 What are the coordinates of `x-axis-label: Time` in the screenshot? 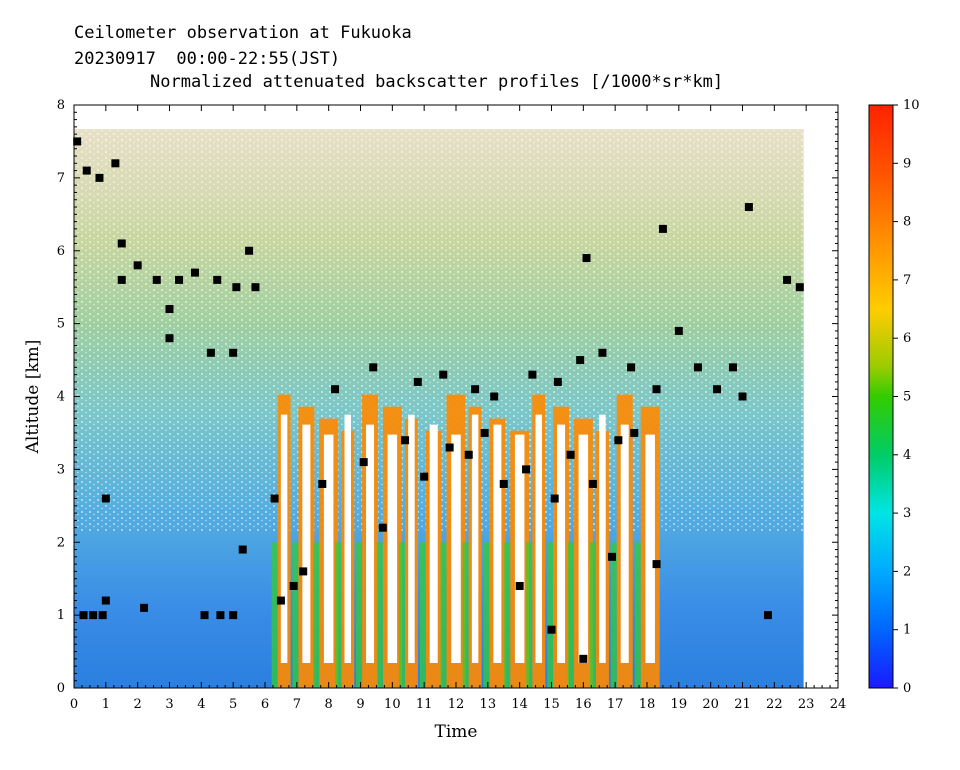 It's located at (456, 732).